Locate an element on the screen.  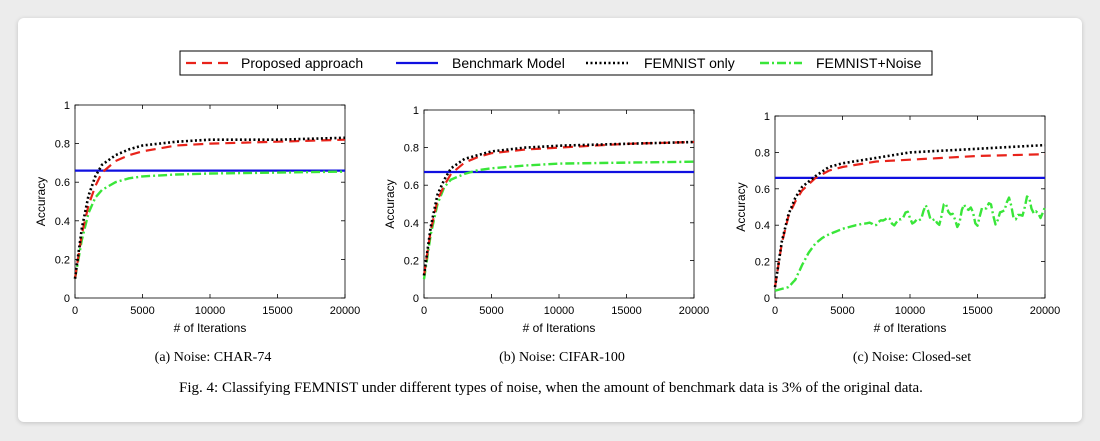
legend-label: FEMNIST+Noise is located at coordinates (869, 63).